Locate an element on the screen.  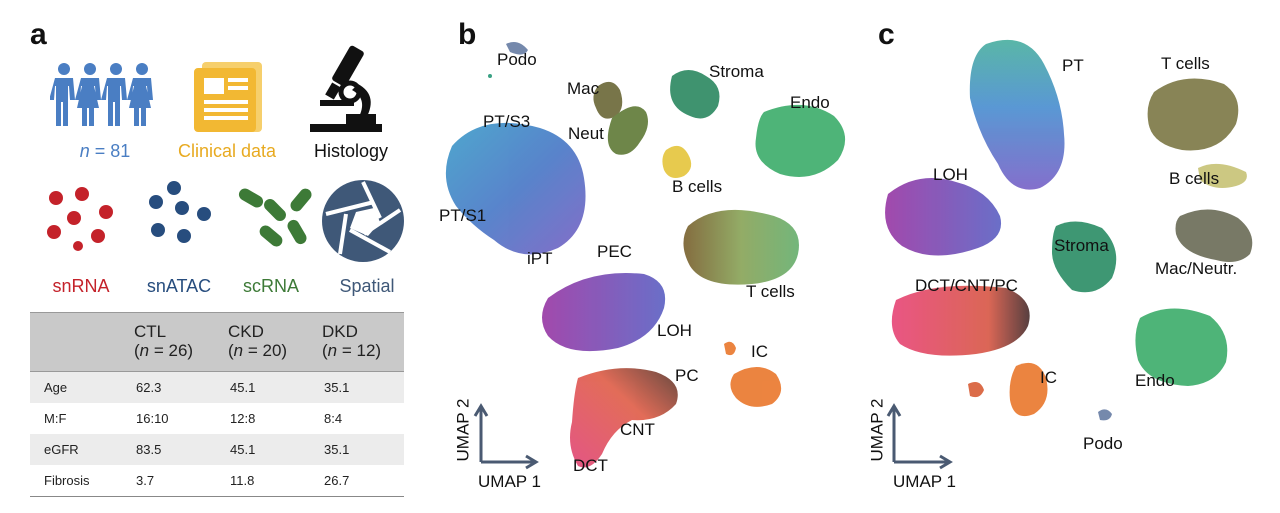
cell-ctl: 62.3 is located at coordinates (169, 387).